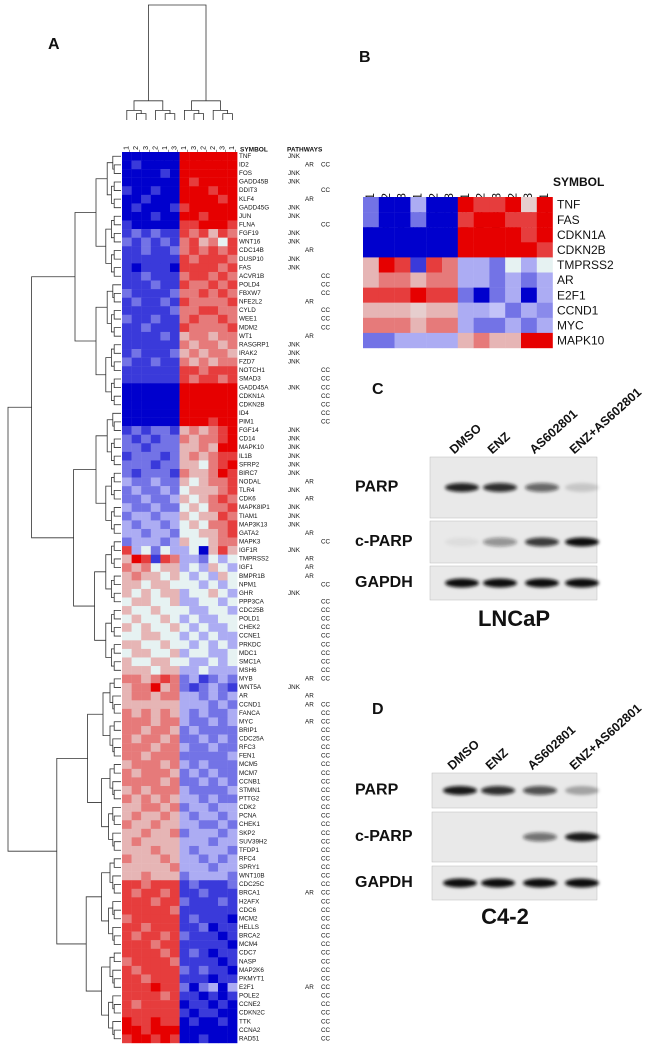 The height and width of the screenshot is (1050, 664). I want to click on blot-label: GAPDH, so click(384, 582).